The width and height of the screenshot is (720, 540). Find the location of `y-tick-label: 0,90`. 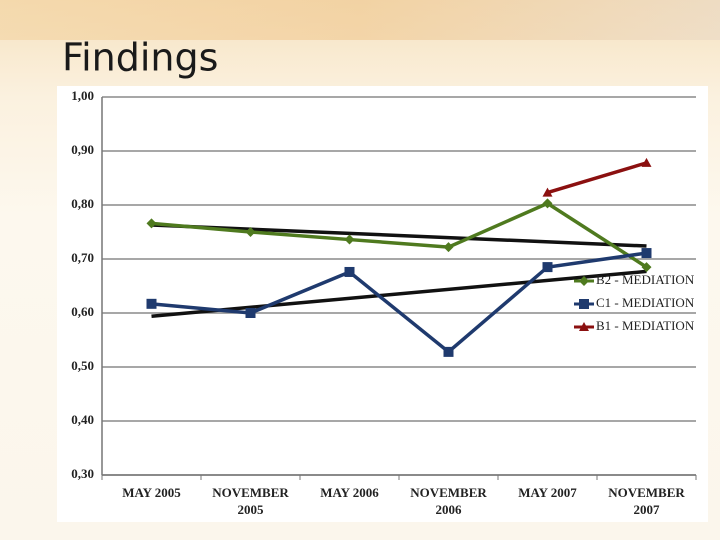

y-tick-label: 0,90 is located at coordinates (82, 149).